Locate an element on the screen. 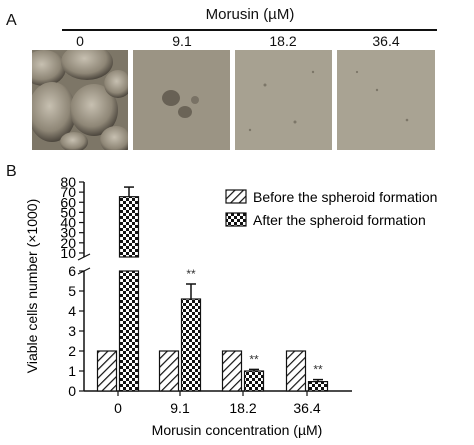 The width and height of the screenshot is (474, 445). y-tick-label: 3 is located at coordinates (72, 331).